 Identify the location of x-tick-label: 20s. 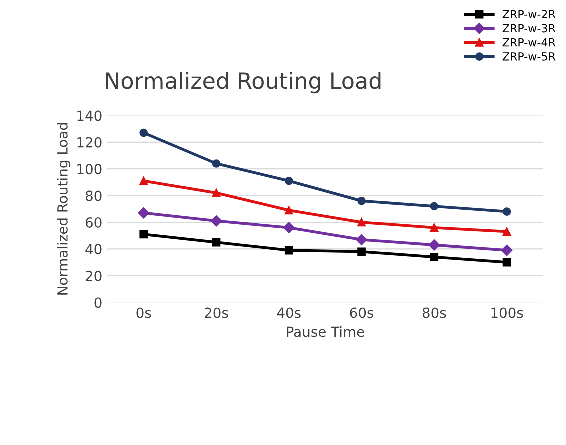
(216, 313).